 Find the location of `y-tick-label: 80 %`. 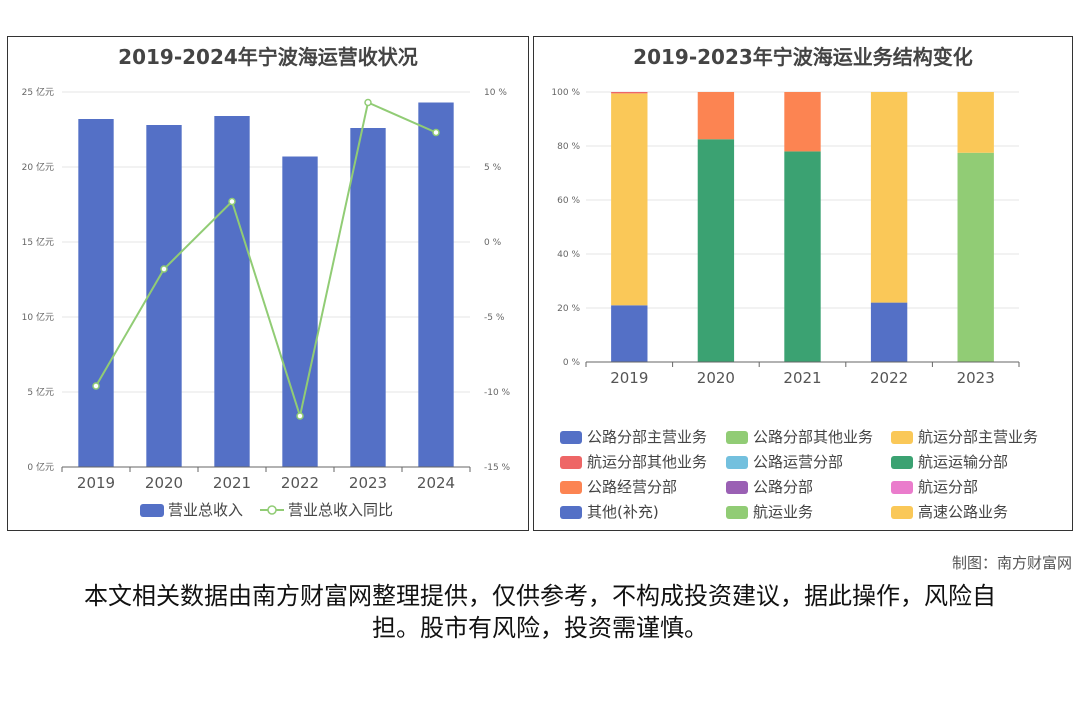

y-tick-label: 80 % is located at coordinates (568, 147).